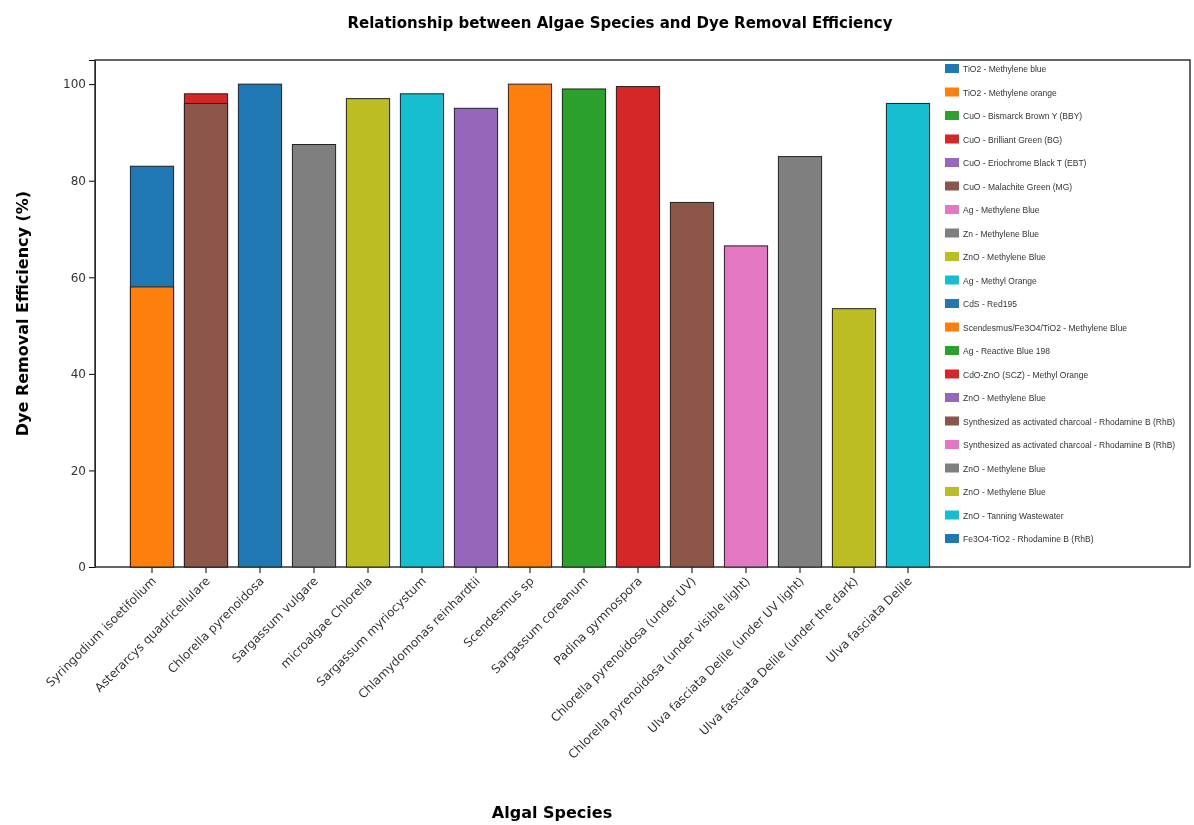 The height and width of the screenshot is (825, 1194). I want to click on chart-title: Relationship between Algae Species and Dye Removal Efficiency, so click(620, 23).